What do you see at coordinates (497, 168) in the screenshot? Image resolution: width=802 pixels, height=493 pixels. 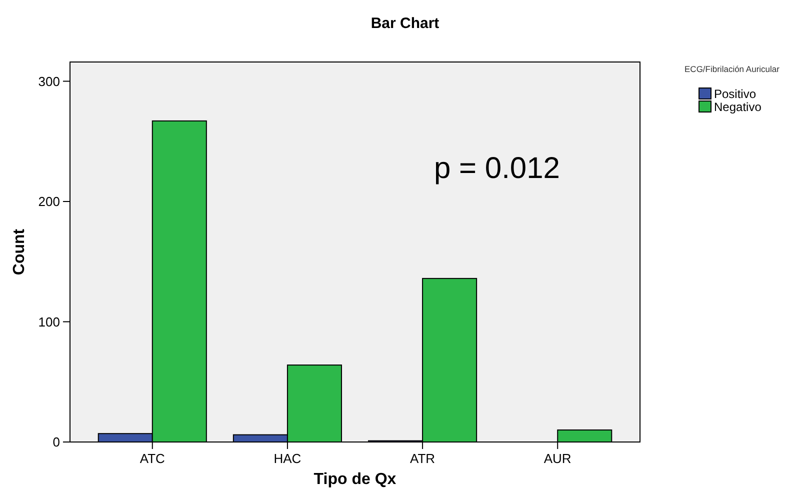 I see `annotation: p = 0.012` at bounding box center [497, 168].